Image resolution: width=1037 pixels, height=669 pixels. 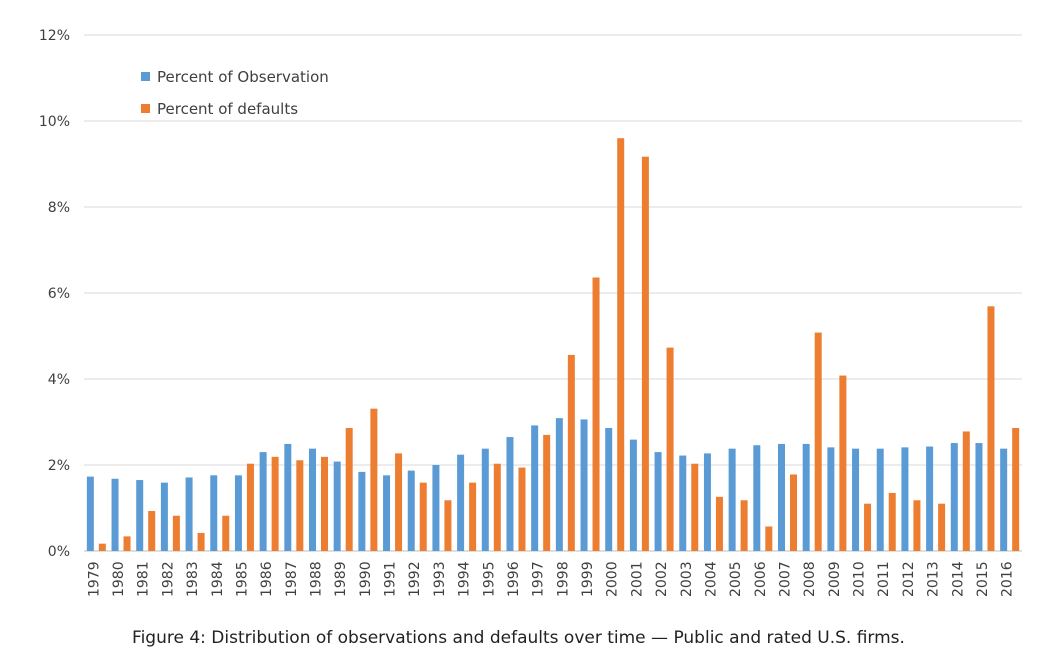 What do you see at coordinates (59, 294) in the screenshot?
I see `y-tick-label: 6%` at bounding box center [59, 294].